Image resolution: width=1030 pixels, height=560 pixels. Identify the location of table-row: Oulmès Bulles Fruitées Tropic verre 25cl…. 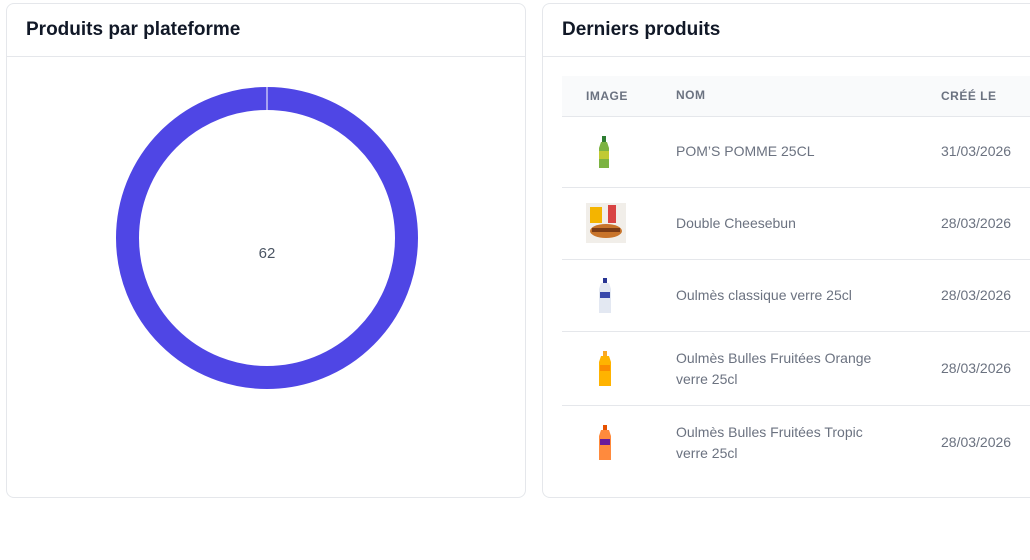
(796, 442).